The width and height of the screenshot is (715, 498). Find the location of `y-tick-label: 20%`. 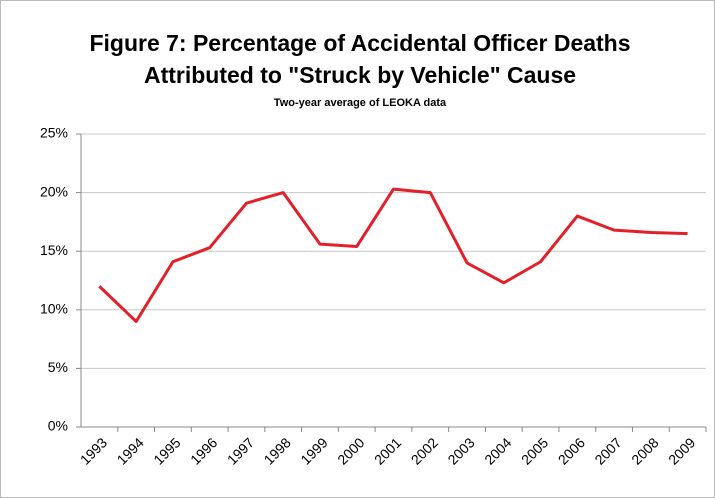

y-tick-label: 20% is located at coordinates (54, 191).